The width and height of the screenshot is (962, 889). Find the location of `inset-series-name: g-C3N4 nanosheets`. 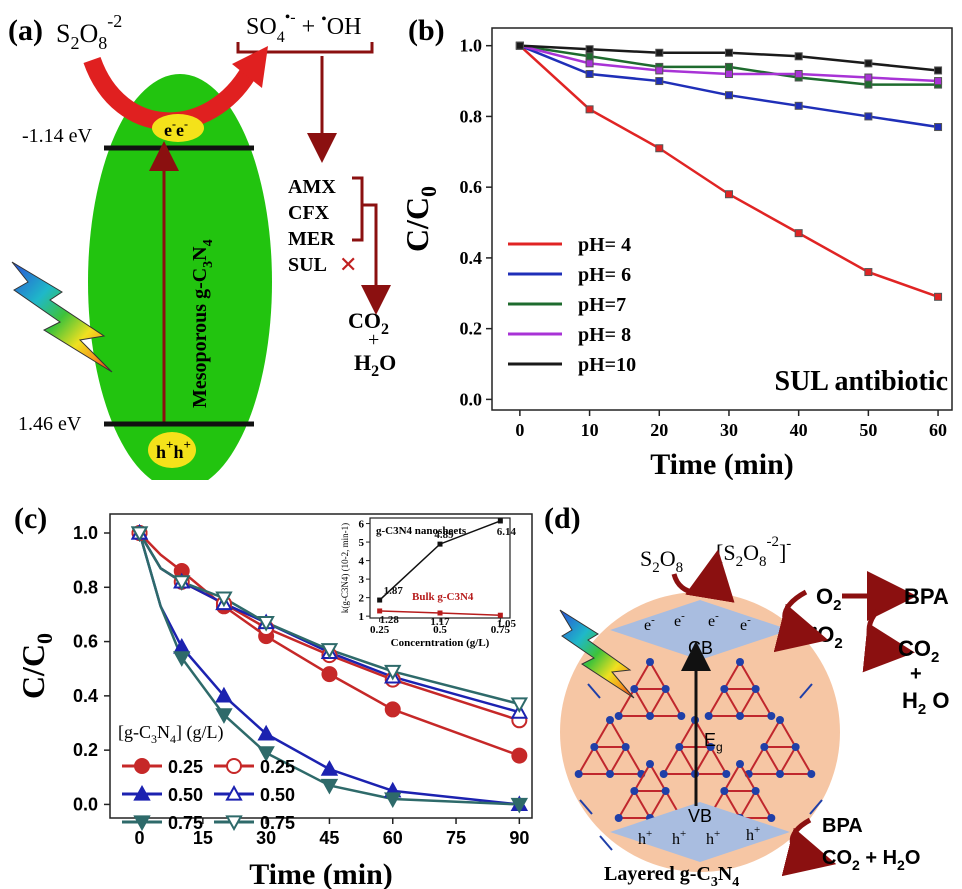

inset-series-name: g-C3N4 nanosheets is located at coordinates (421, 531).